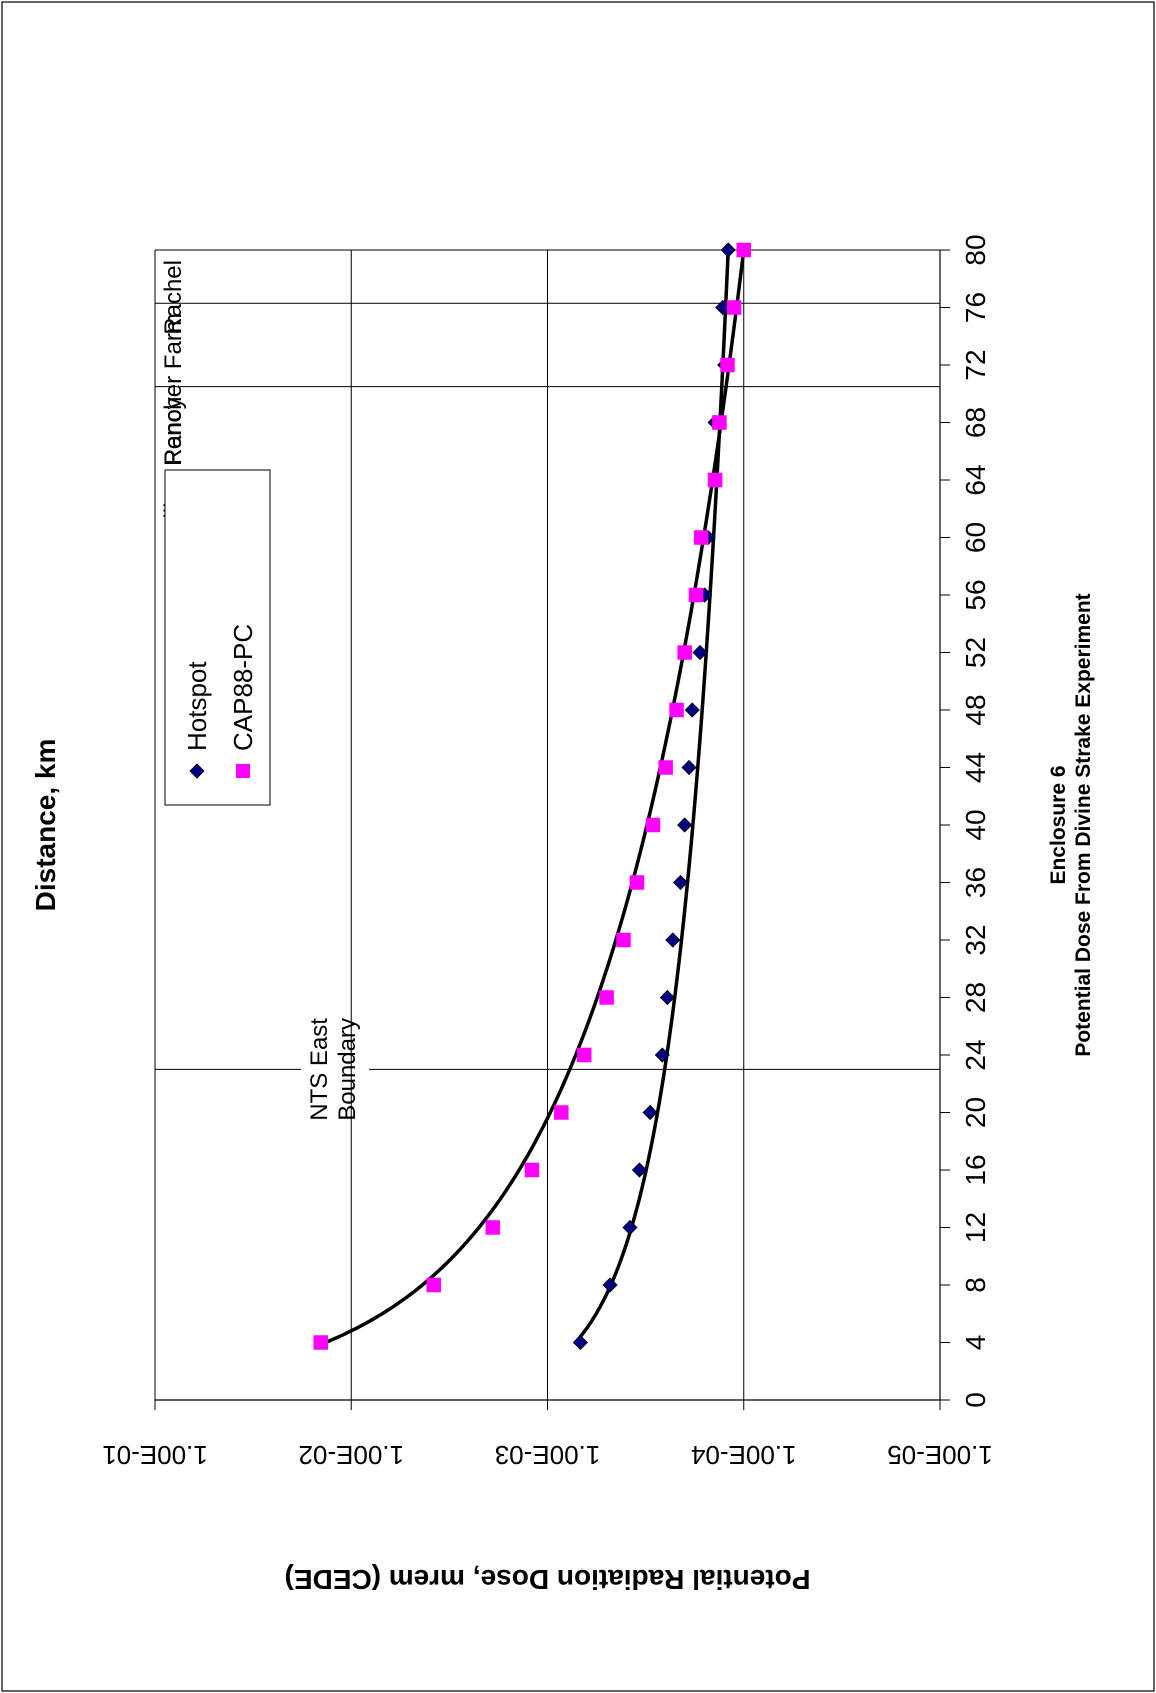  I want to click on y-tick-label: 1.00E-03, so click(548, 1455).